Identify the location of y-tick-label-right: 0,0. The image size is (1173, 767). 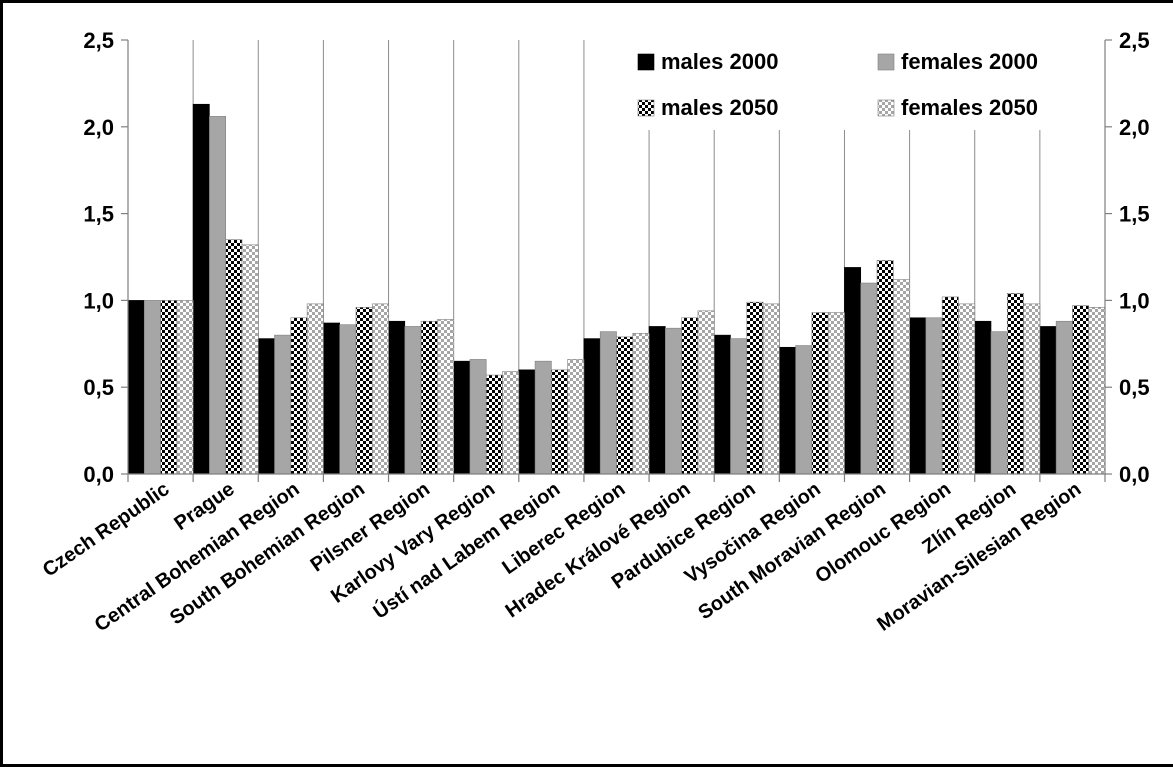
(1134, 474).